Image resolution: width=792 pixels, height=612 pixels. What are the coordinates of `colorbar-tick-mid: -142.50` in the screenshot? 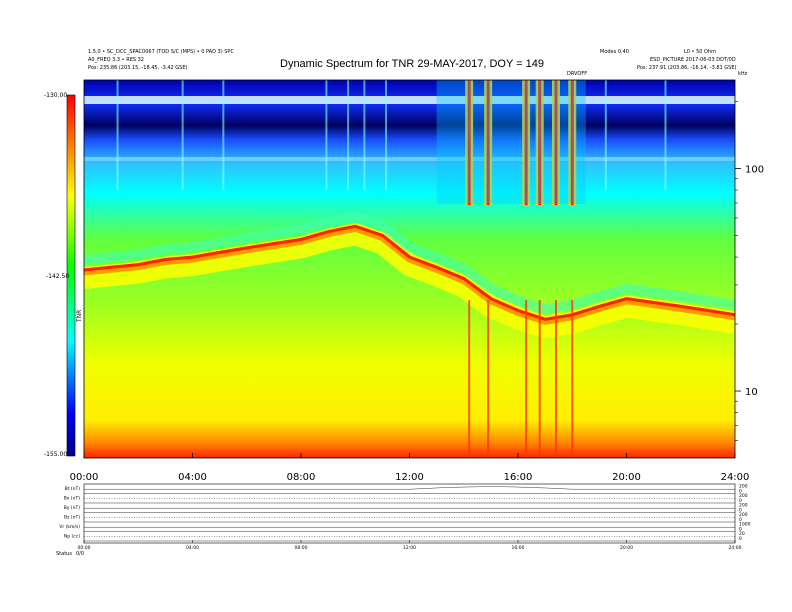 It's located at (58, 276).